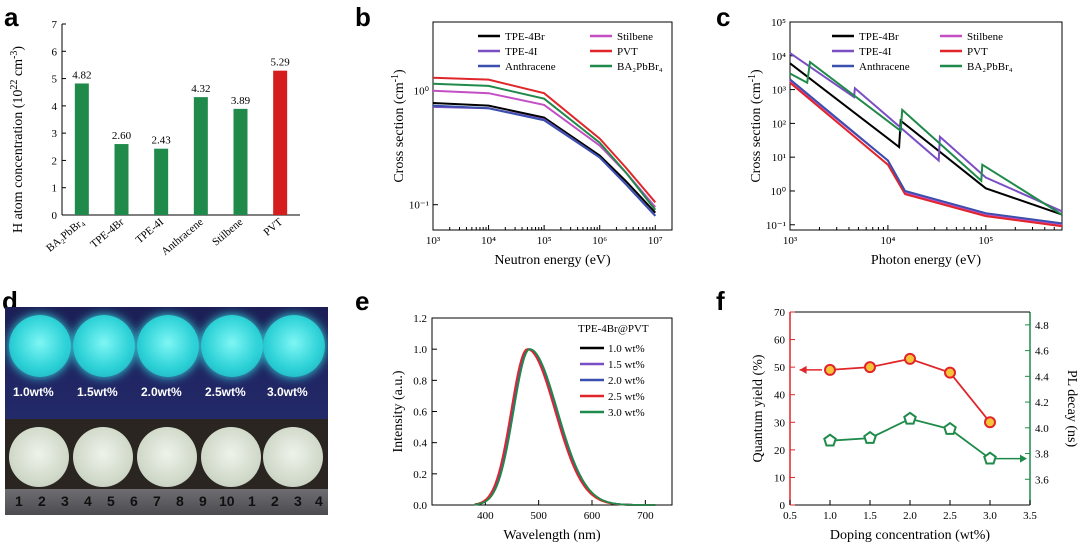  Describe the element at coordinates (281, 63) in the screenshot. I see `bar-value-label: 5.29` at that location.